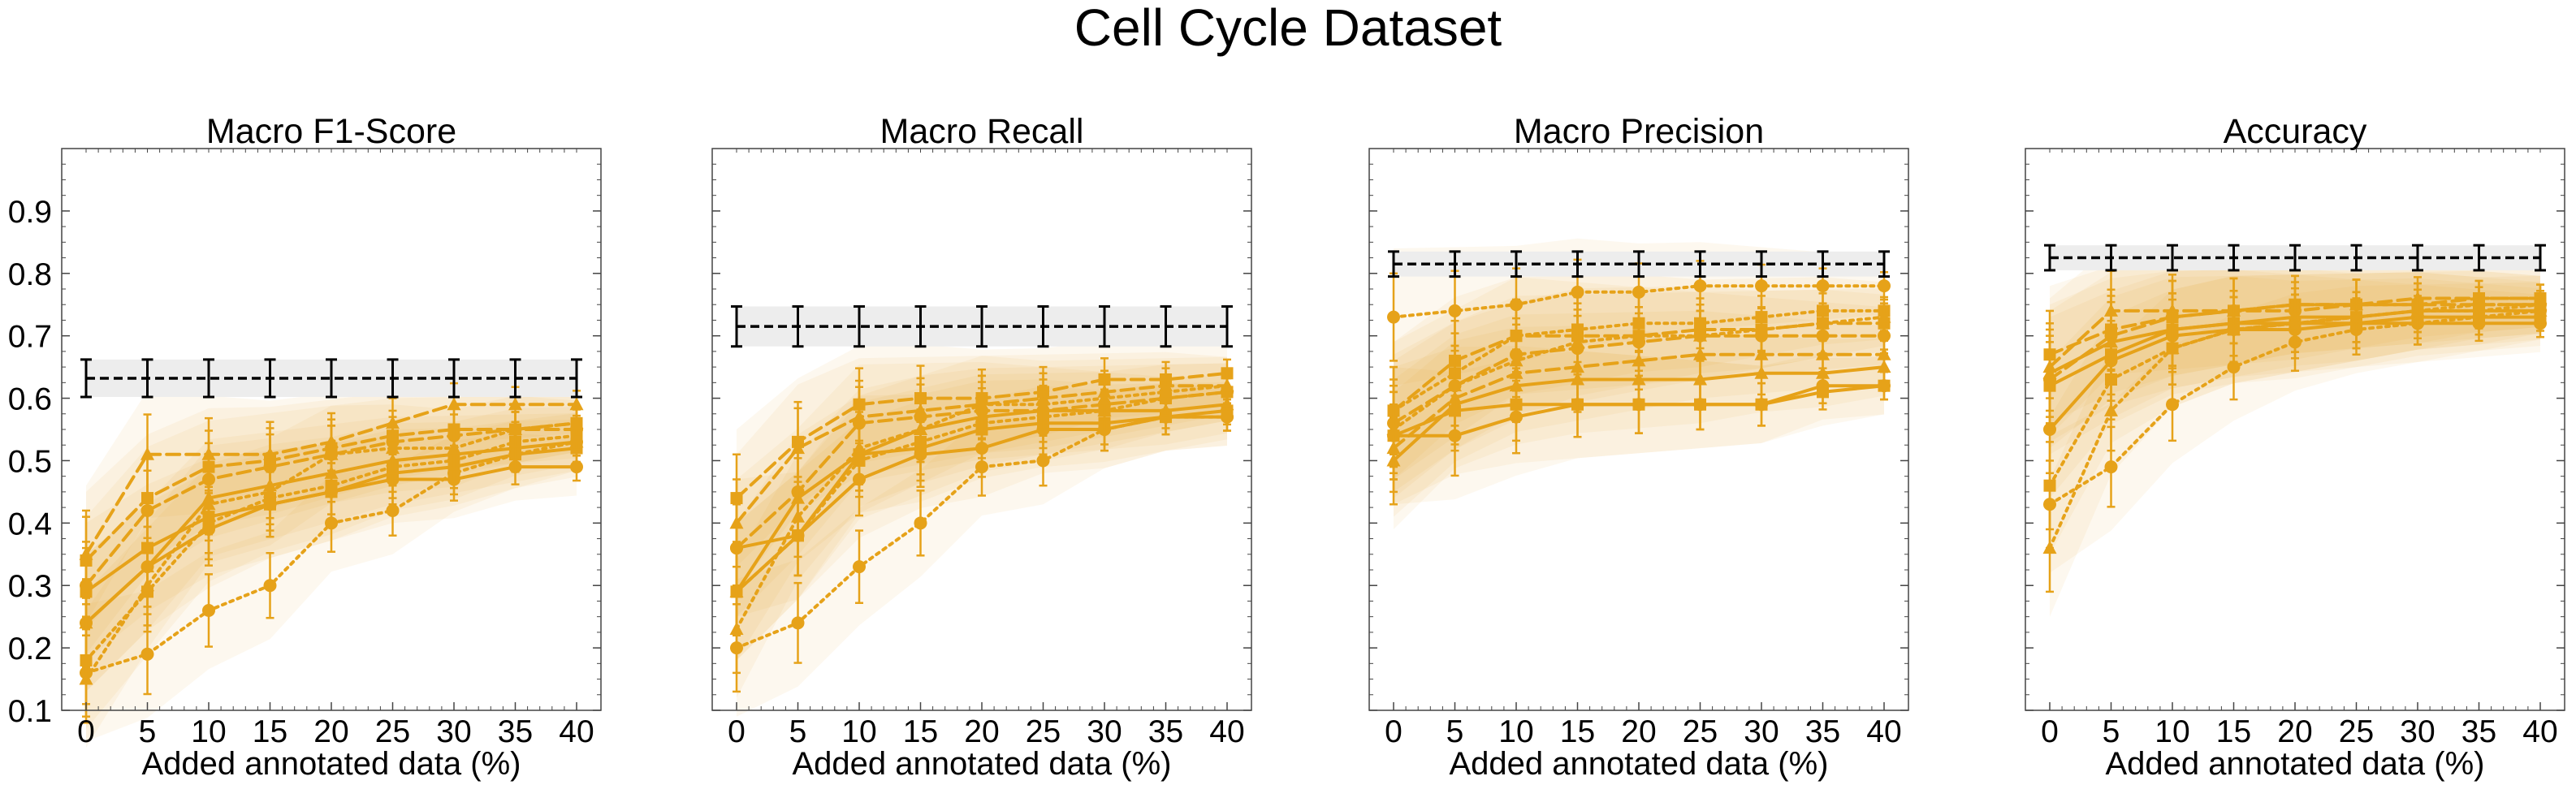  What do you see at coordinates (30, 212) in the screenshot?
I see `y-tick-label: 0.9` at bounding box center [30, 212].